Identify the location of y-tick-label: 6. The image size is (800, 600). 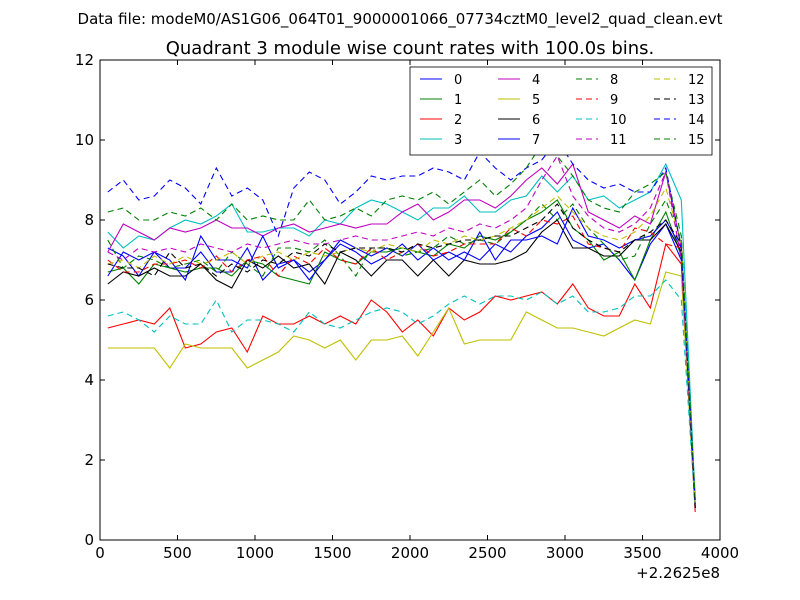
(89, 300).